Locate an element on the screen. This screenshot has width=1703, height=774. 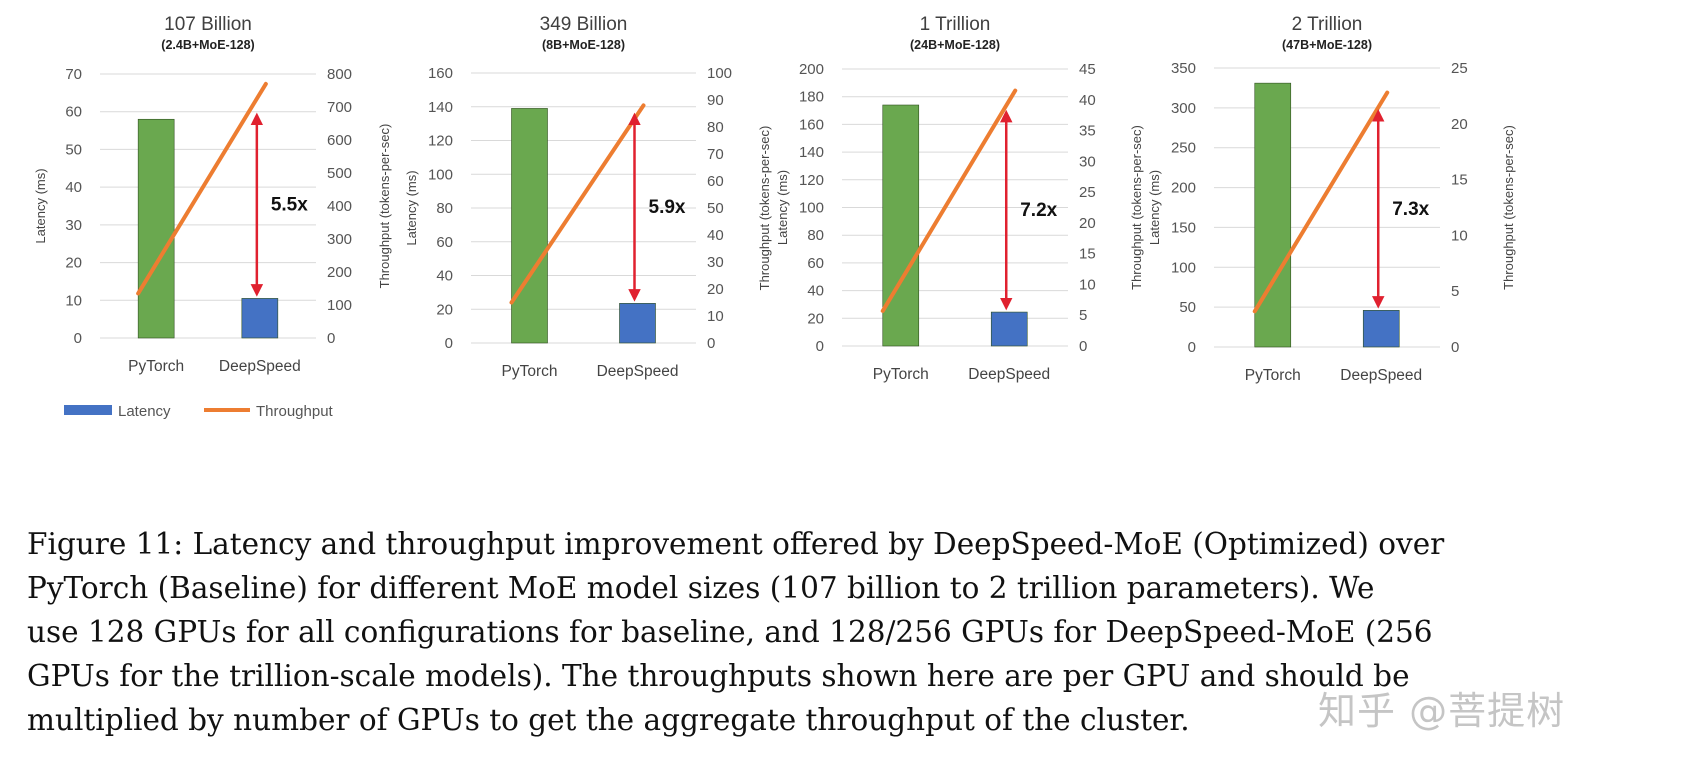
speedup-label: 5.5x is located at coordinates (289, 205).